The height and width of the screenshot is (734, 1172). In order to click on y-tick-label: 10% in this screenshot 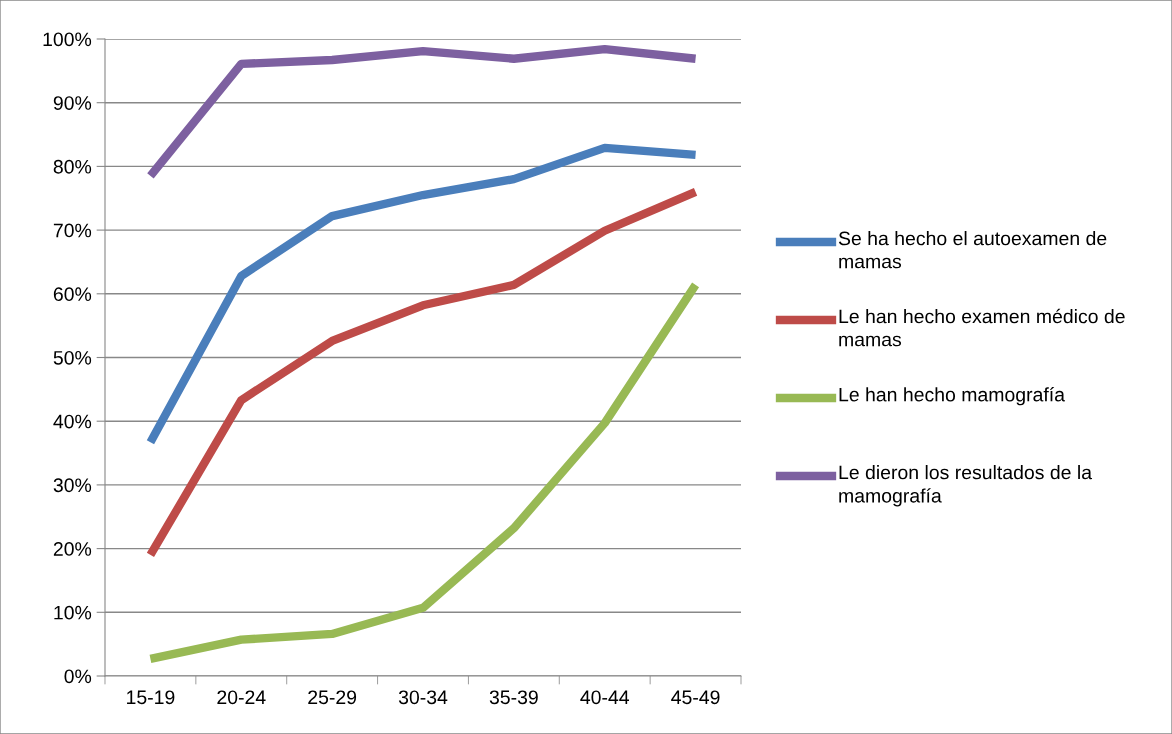, I will do `click(73, 612)`.